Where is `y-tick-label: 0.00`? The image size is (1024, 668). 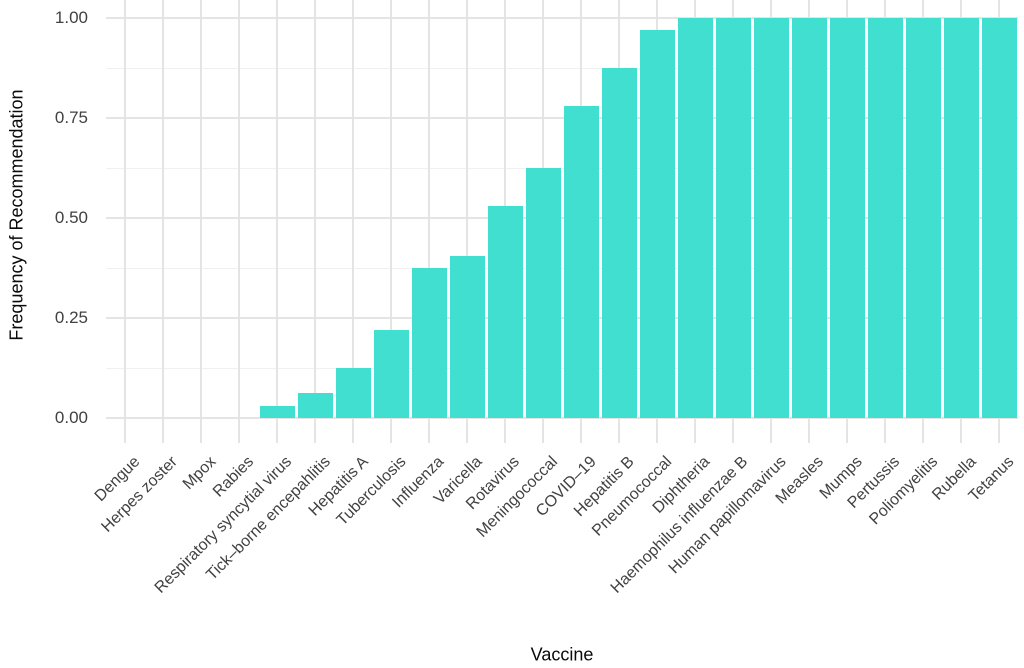
y-tick-label: 0.00 is located at coordinates (71, 417).